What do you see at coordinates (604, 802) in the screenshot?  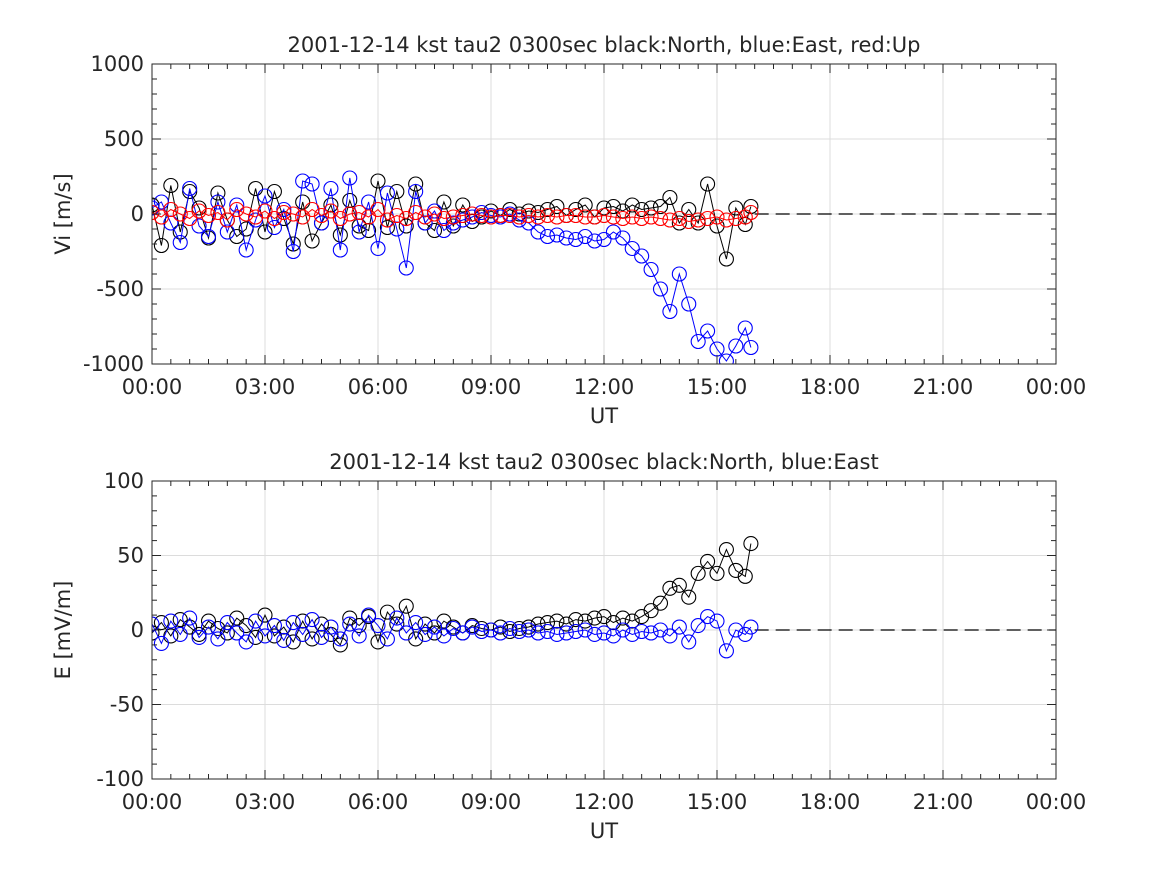 I see `x-tick-label: 12:00` at bounding box center [604, 802].